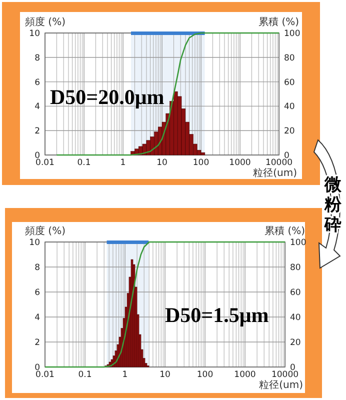  What do you see at coordinates (292, 34) in the screenshot?
I see `y2-tick-label: 100` at bounding box center [292, 34].